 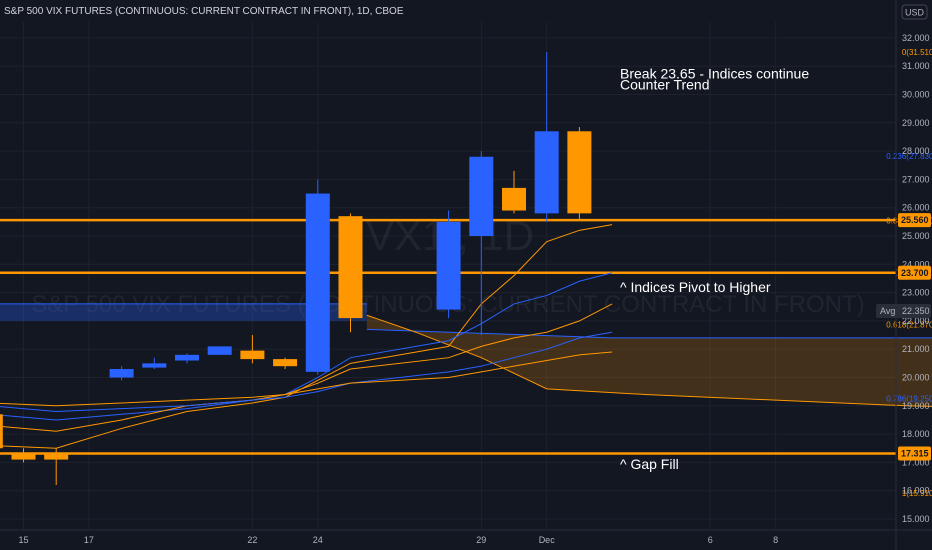 I want to click on text-note: Counter Trend, so click(x=665, y=85).